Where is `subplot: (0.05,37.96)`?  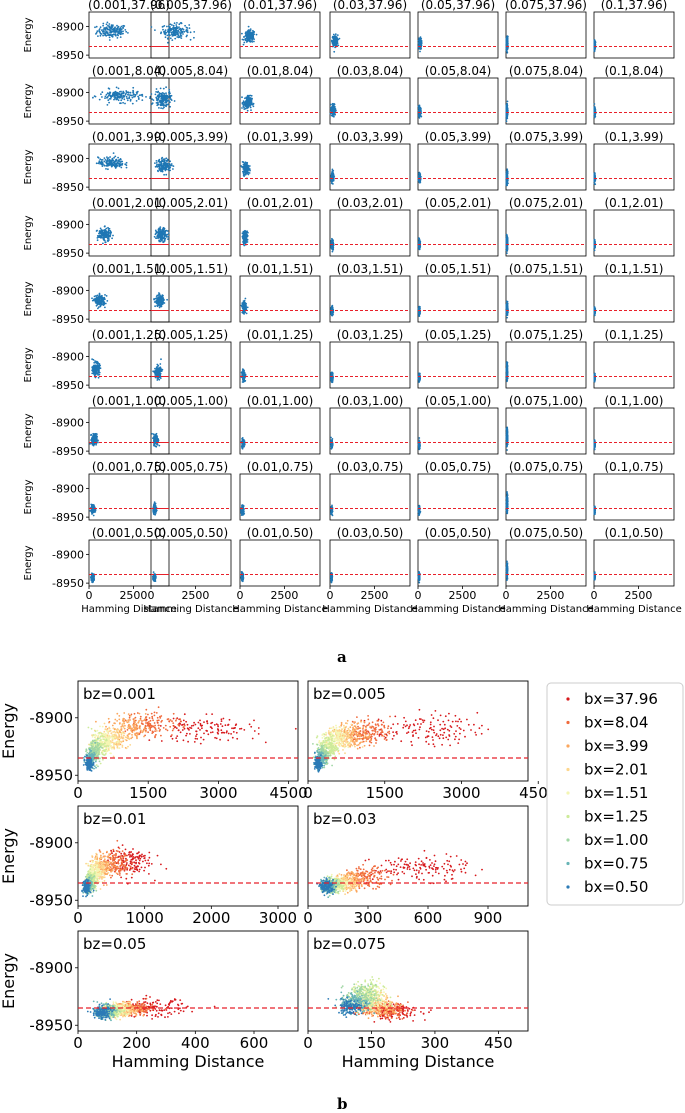
subplot: (0.05,37.96) is located at coordinates (458, 29).